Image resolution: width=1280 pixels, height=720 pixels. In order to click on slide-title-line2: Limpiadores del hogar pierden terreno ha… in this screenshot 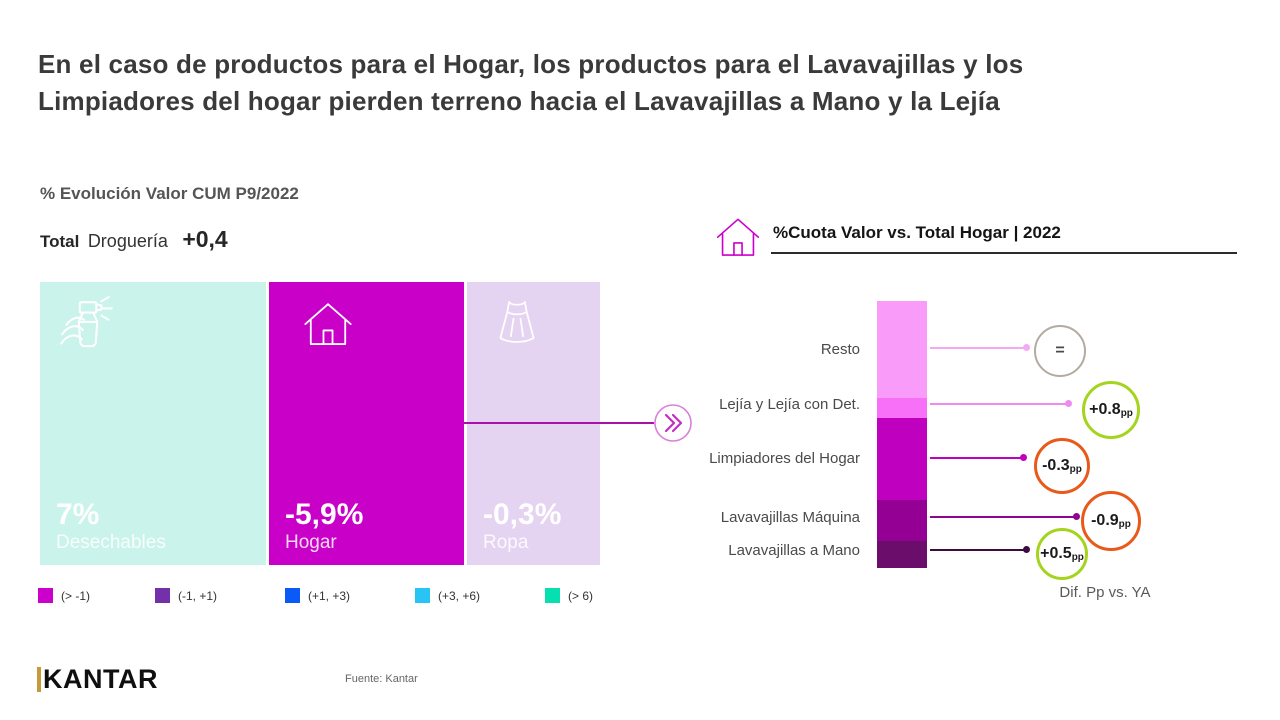, I will do `click(519, 101)`.